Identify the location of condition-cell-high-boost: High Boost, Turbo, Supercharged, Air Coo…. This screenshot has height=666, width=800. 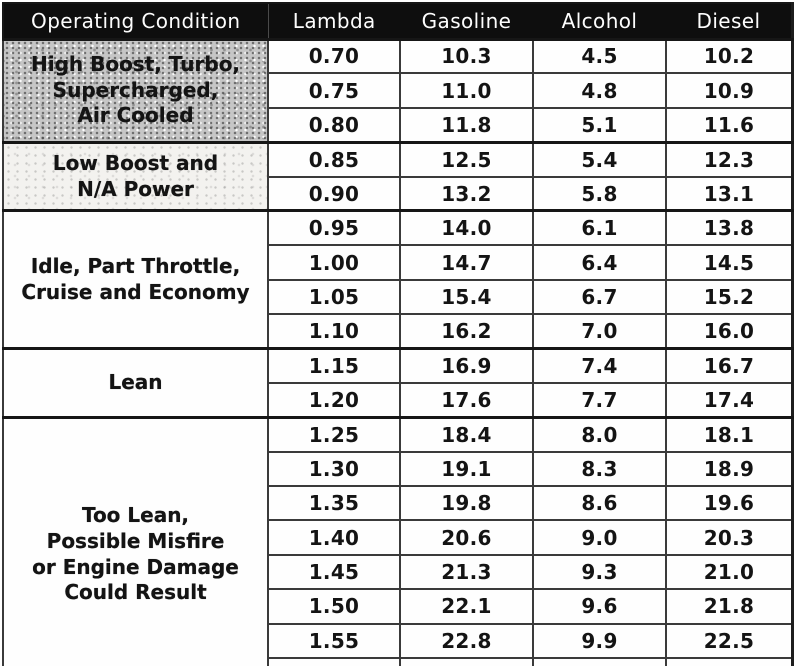
(135, 90).